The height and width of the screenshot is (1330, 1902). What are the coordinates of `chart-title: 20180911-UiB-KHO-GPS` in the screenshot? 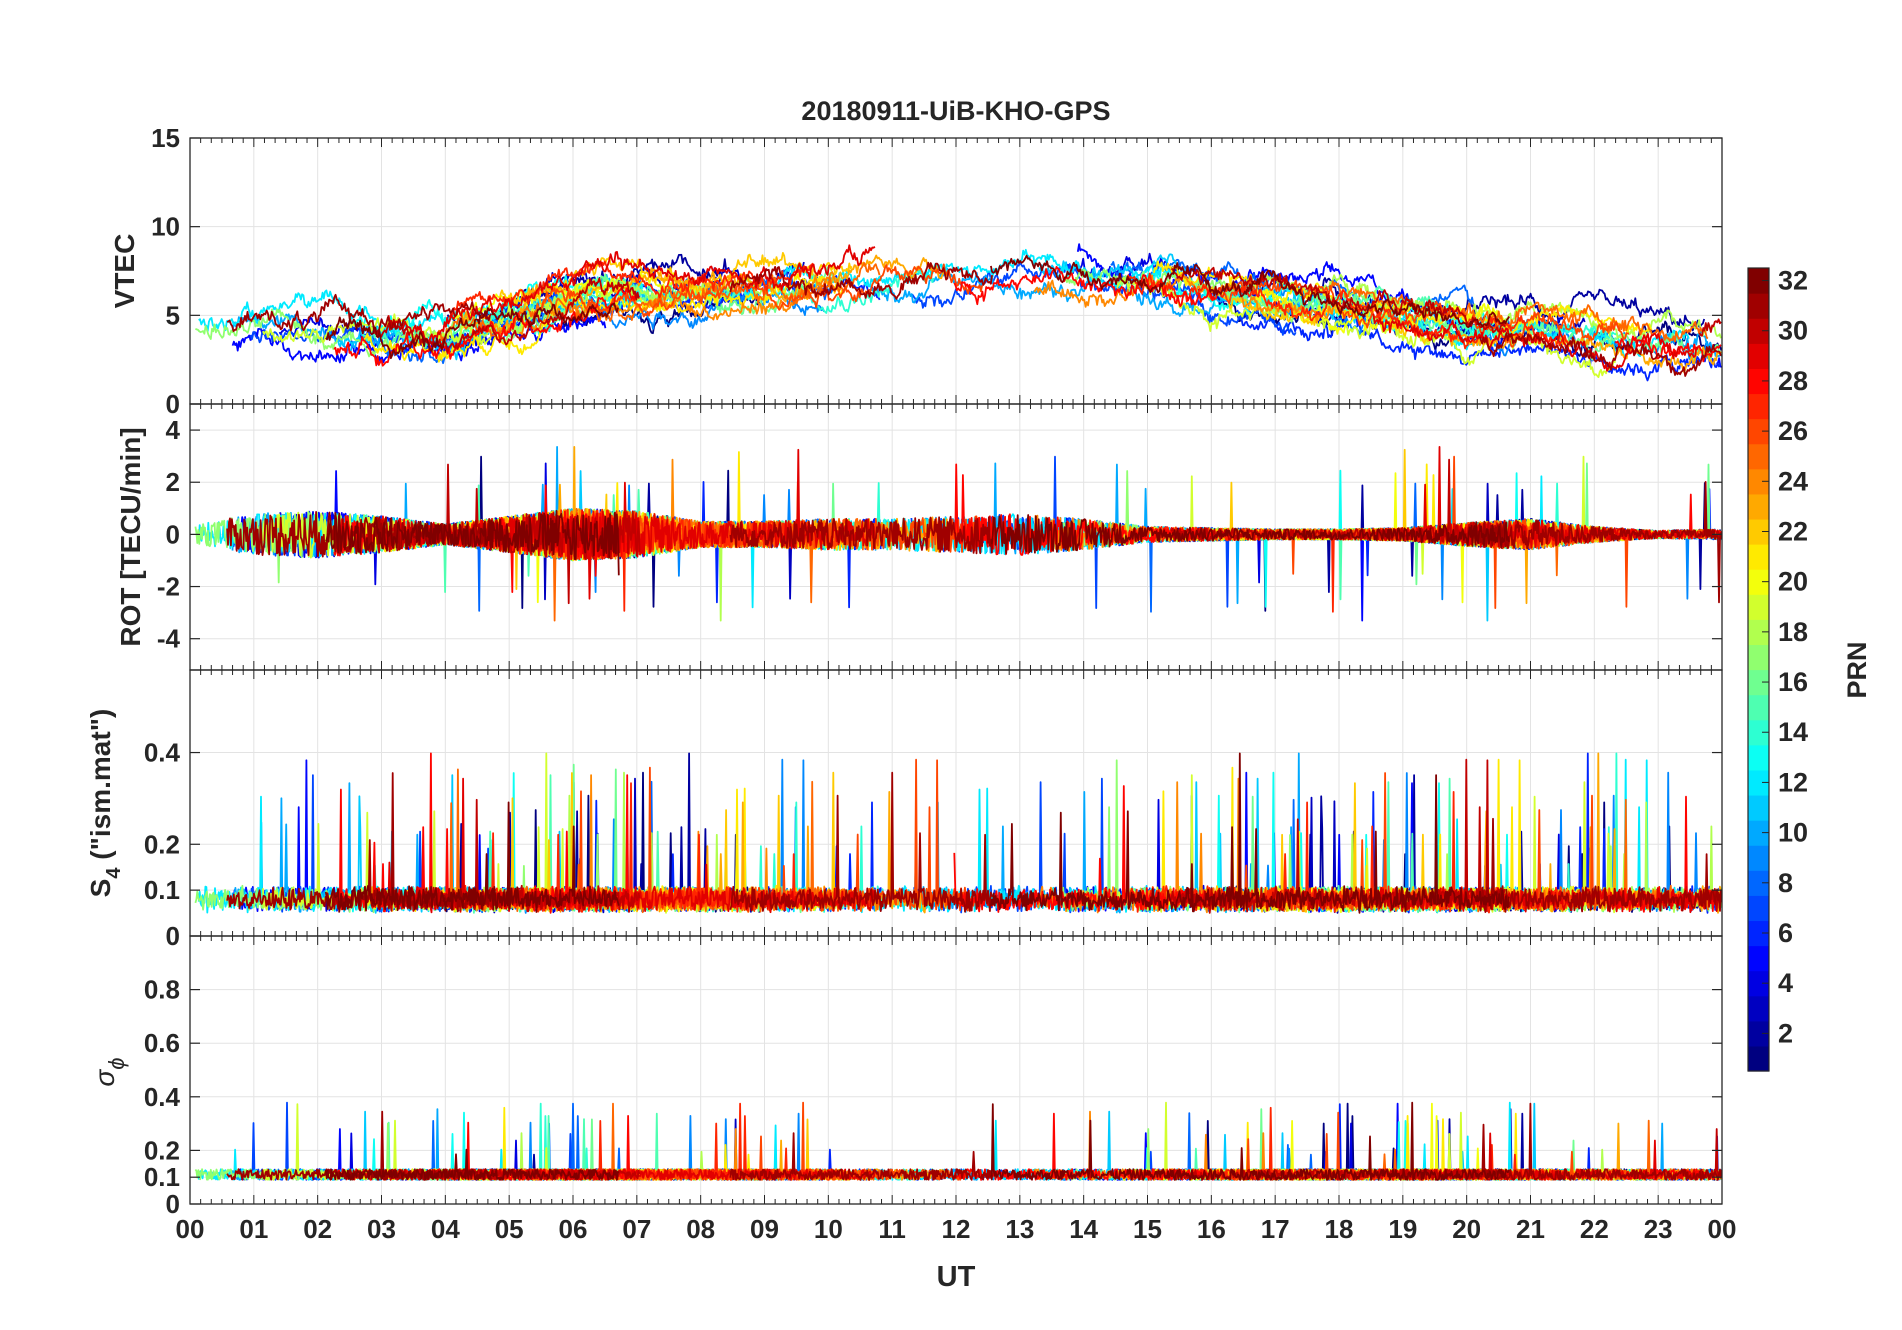 It's located at (955, 111).